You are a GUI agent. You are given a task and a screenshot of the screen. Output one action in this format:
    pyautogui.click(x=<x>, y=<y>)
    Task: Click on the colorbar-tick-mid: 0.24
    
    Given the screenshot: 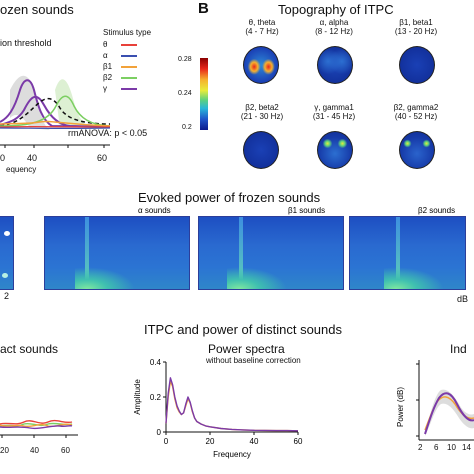 What is the action you would take?
    pyautogui.click(x=185, y=93)
    